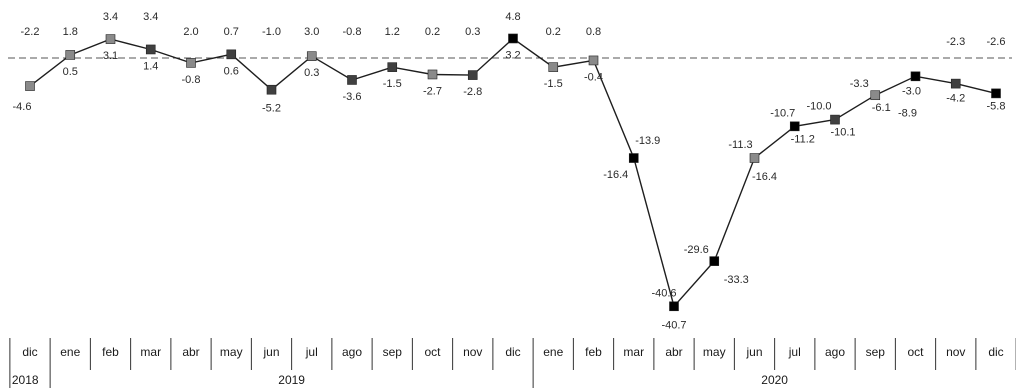 Image resolution: width=1016 pixels, height=390 pixels. Describe the element at coordinates (512, 55) in the screenshot. I see `point-label-12: 3.2` at that location.